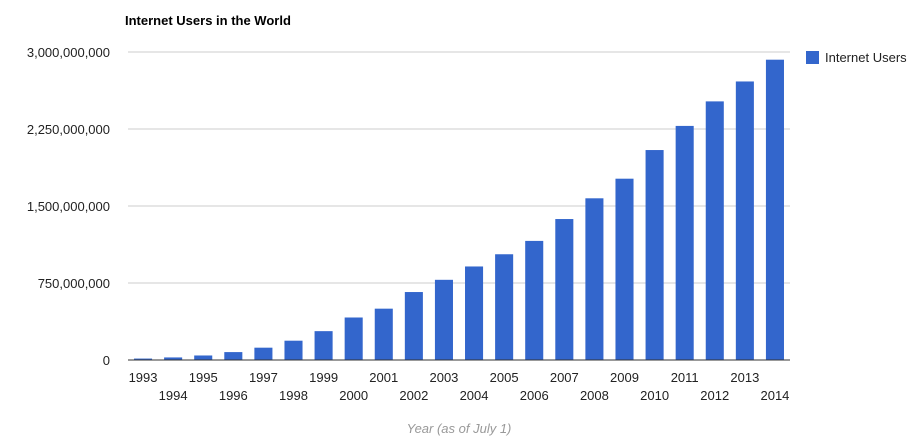 The height and width of the screenshot is (442, 919). What do you see at coordinates (685, 377) in the screenshot?
I see `x-tick-label: 2011` at bounding box center [685, 377].